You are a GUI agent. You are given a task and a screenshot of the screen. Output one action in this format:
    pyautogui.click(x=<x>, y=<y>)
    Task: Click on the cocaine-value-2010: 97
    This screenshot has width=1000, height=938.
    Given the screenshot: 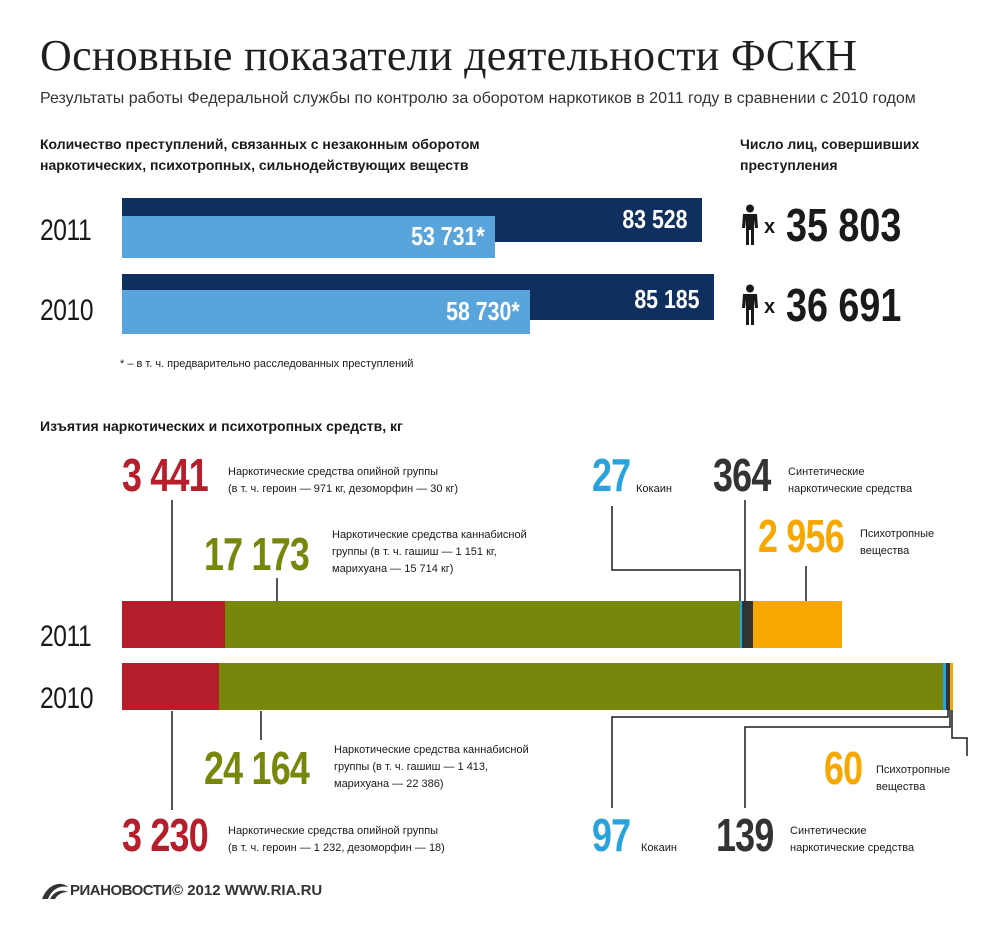 What is the action you would take?
    pyautogui.click(x=611, y=835)
    